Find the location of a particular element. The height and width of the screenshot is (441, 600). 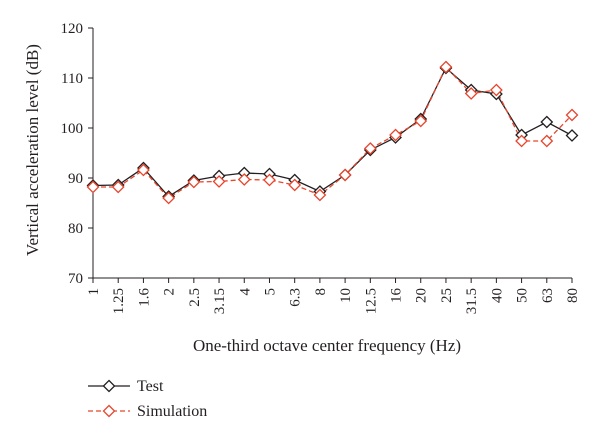

x-tick-label: 80 is located at coordinates (573, 295).